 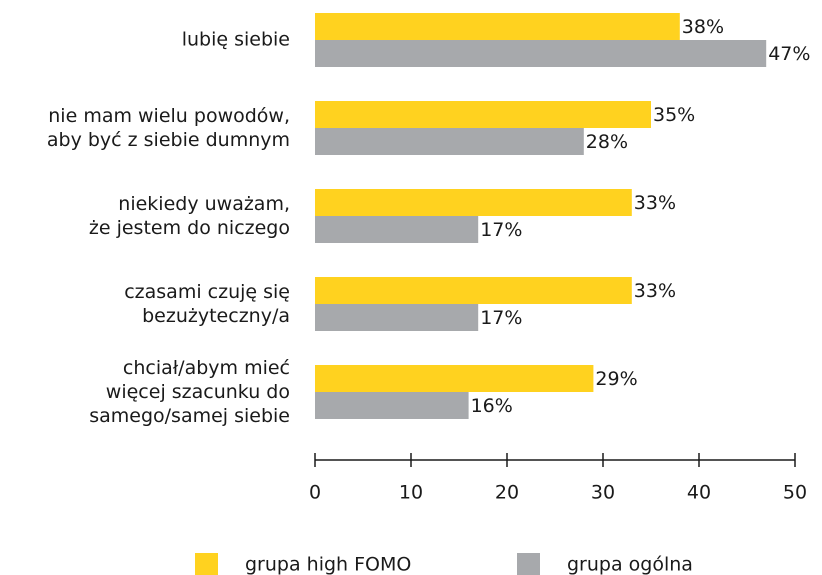 I want to click on x-tick-label: 10, so click(x=411, y=493).